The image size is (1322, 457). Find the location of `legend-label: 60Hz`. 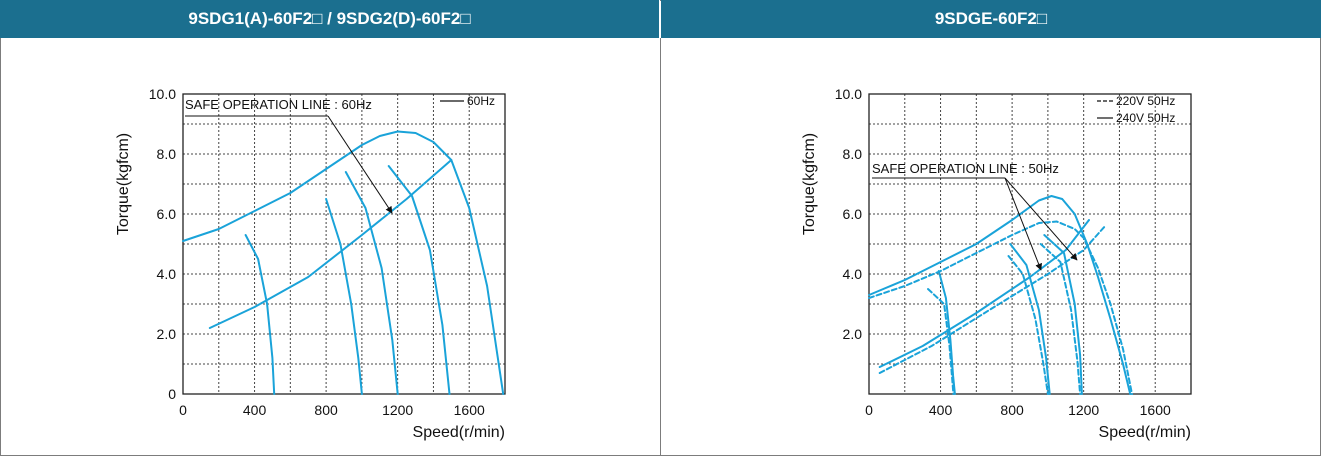

legend-label: 60Hz is located at coordinates (481, 101).